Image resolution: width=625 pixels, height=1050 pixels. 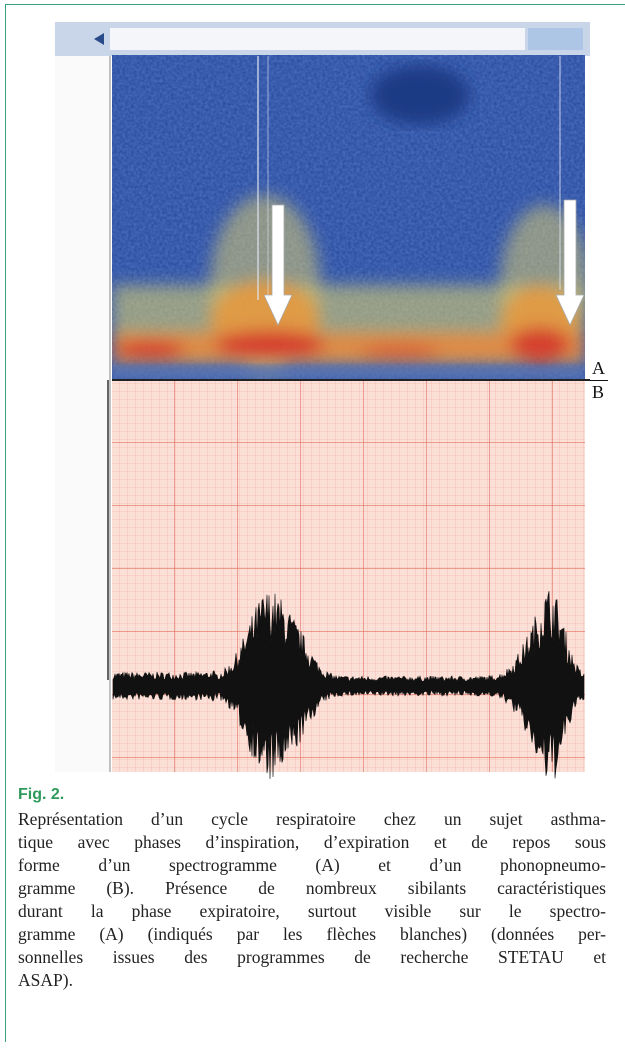 What do you see at coordinates (599, 380) in the screenshot?
I see `separator` at bounding box center [599, 380].